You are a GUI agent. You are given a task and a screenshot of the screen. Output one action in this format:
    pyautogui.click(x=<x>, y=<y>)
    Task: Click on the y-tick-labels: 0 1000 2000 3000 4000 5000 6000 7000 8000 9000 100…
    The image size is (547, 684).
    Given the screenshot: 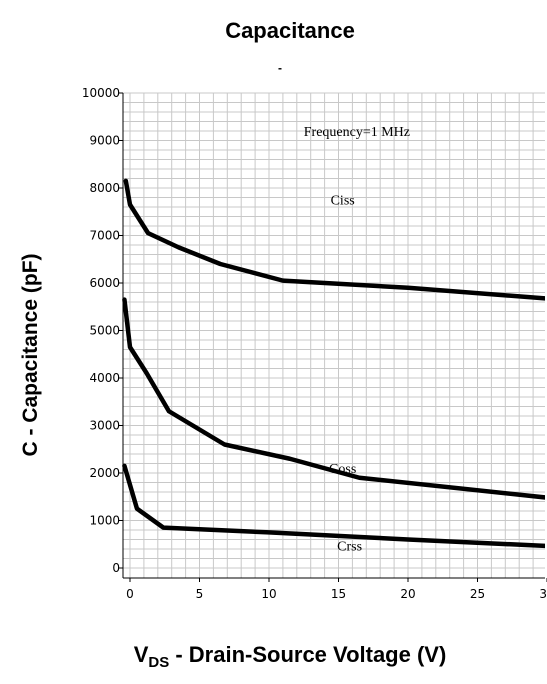 What is the action you would take?
    pyautogui.click(x=102, y=330)
    